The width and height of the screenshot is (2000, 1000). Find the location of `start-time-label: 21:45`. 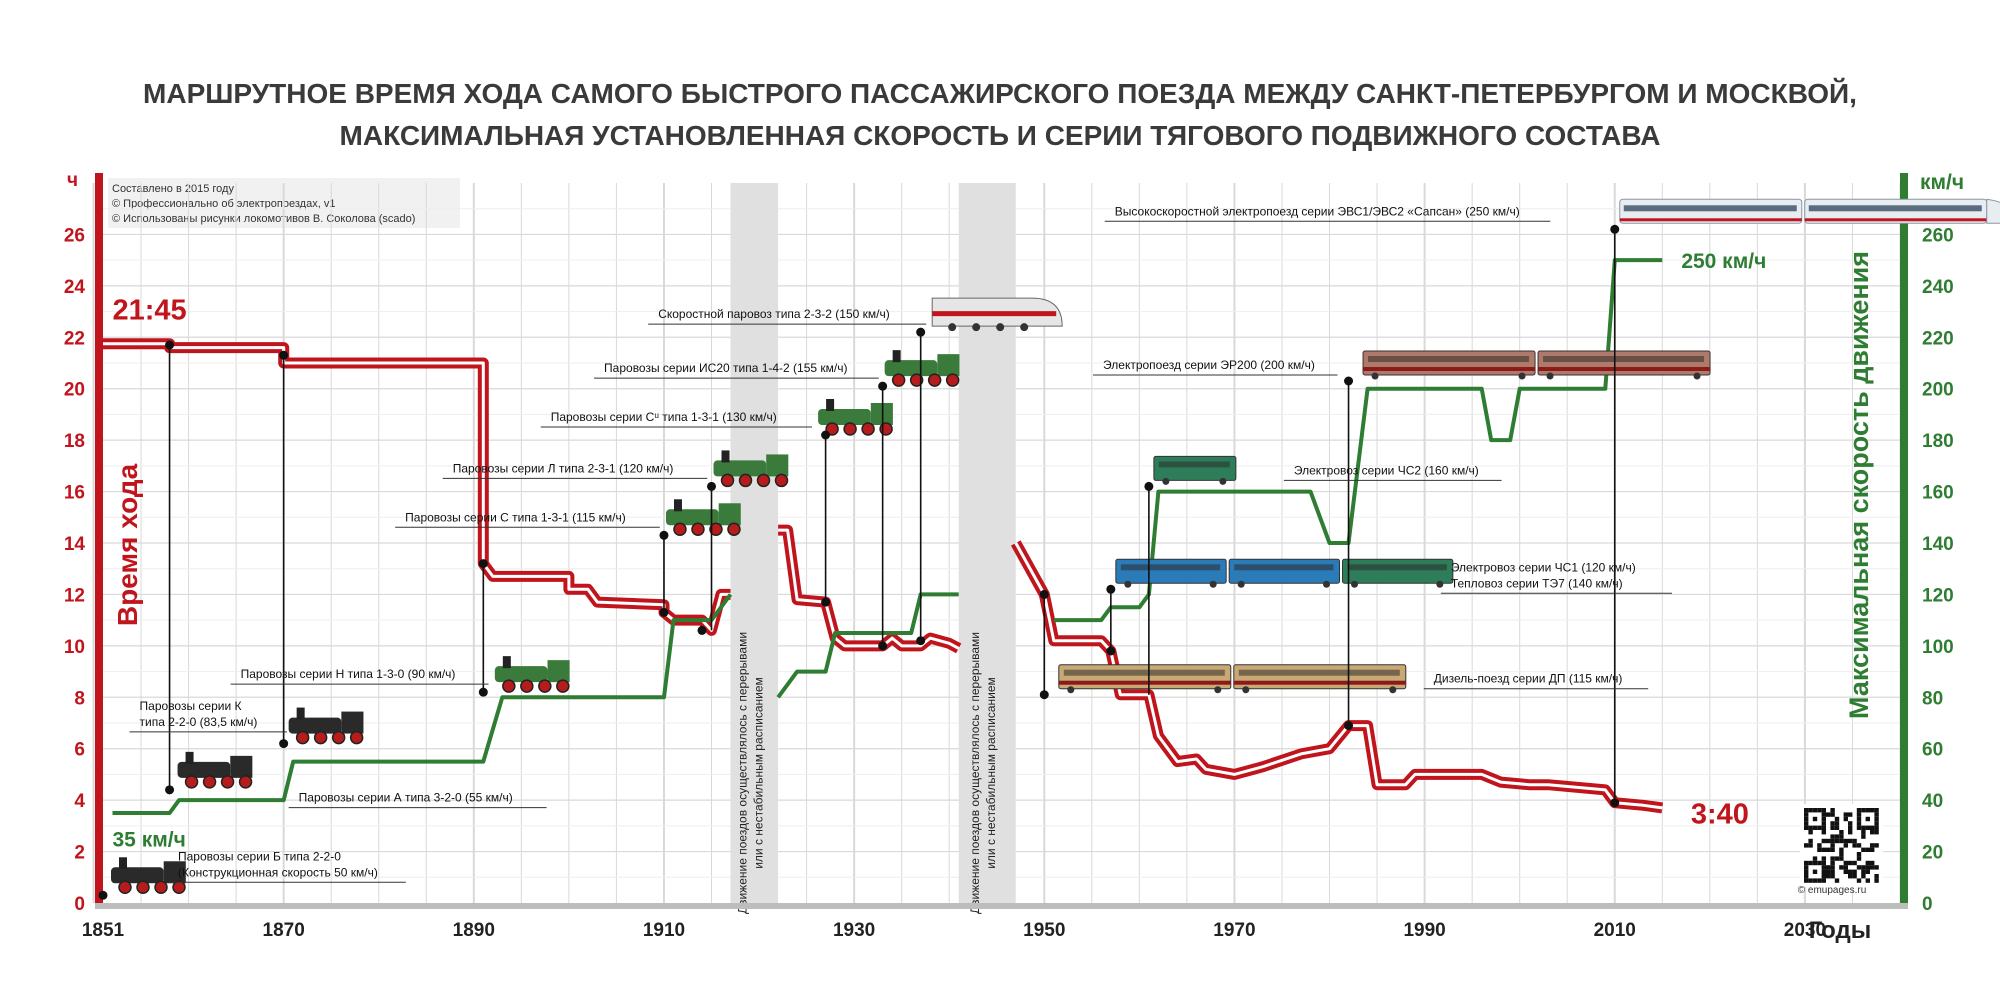

start-time-label: 21:45 is located at coordinates (150, 310).